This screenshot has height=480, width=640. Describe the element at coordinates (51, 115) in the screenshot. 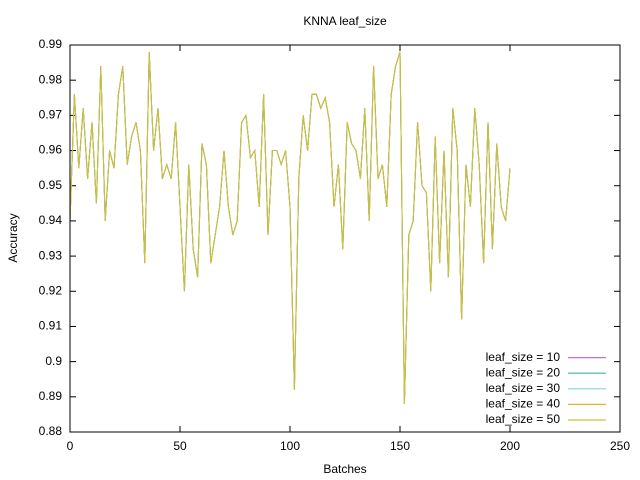

I see `y-tick-label: 0.97` at that location.